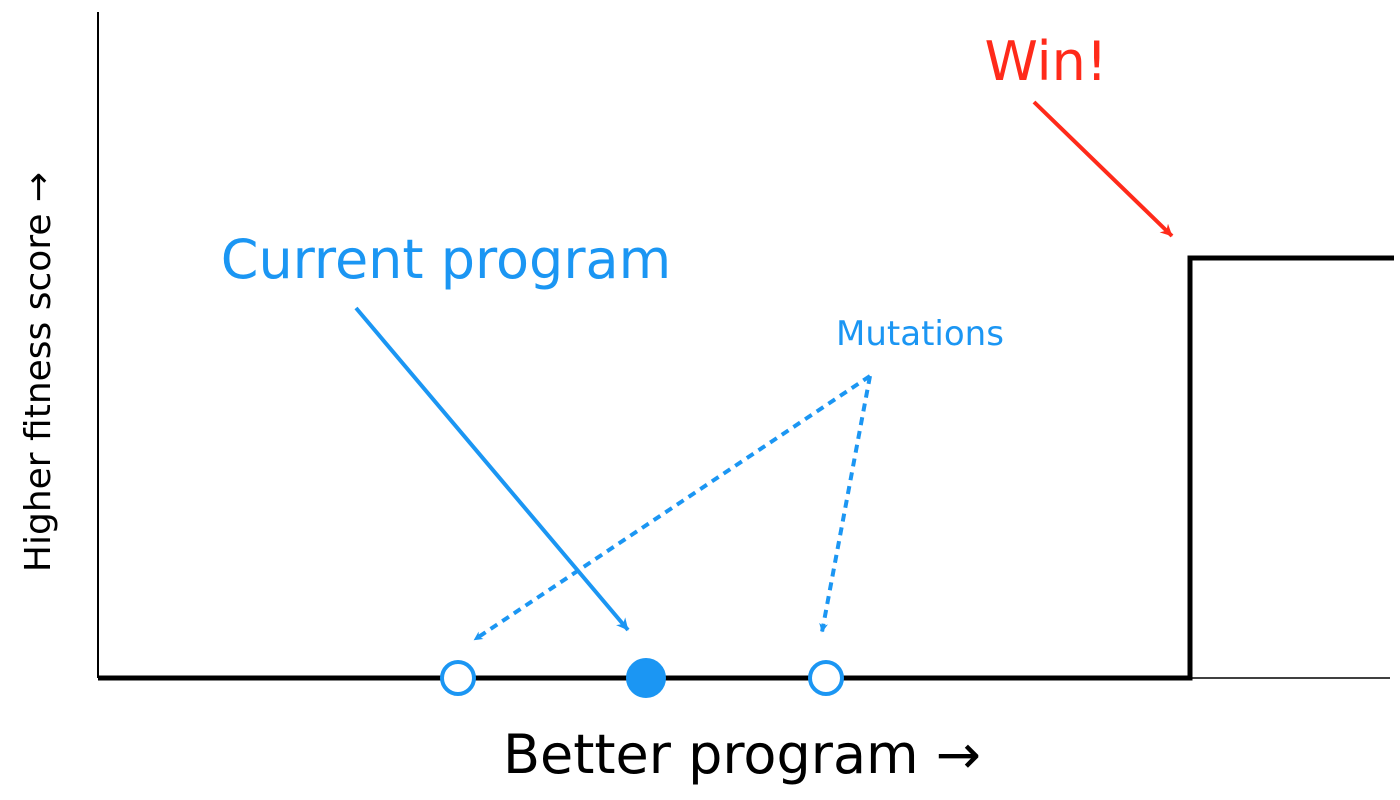 This screenshot has height=800, width=1400. I want to click on current-program-arrow, so click(492, 469).